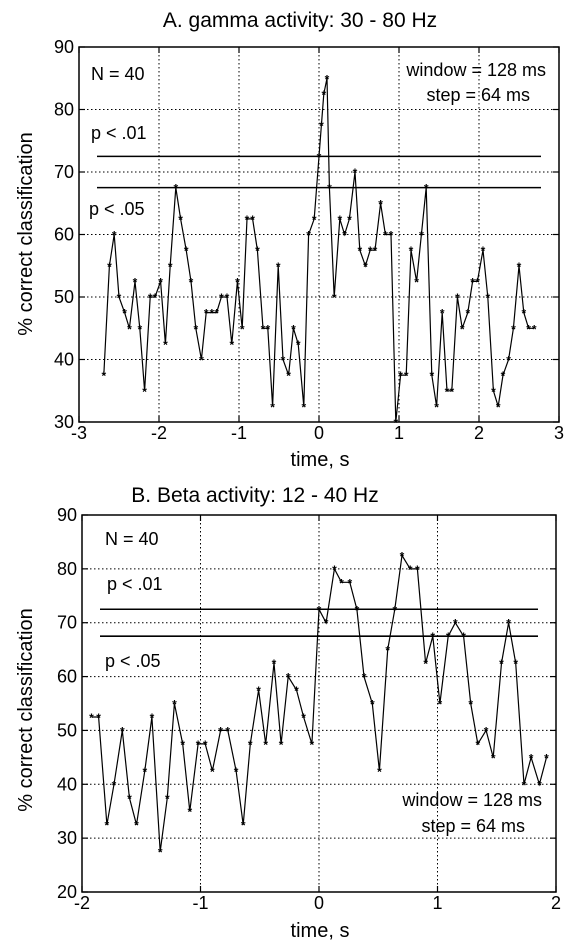 This screenshot has height=944, width=571. What do you see at coordinates (64, 172) in the screenshot?
I see `panel-a-ytick-label: 70` at bounding box center [64, 172].